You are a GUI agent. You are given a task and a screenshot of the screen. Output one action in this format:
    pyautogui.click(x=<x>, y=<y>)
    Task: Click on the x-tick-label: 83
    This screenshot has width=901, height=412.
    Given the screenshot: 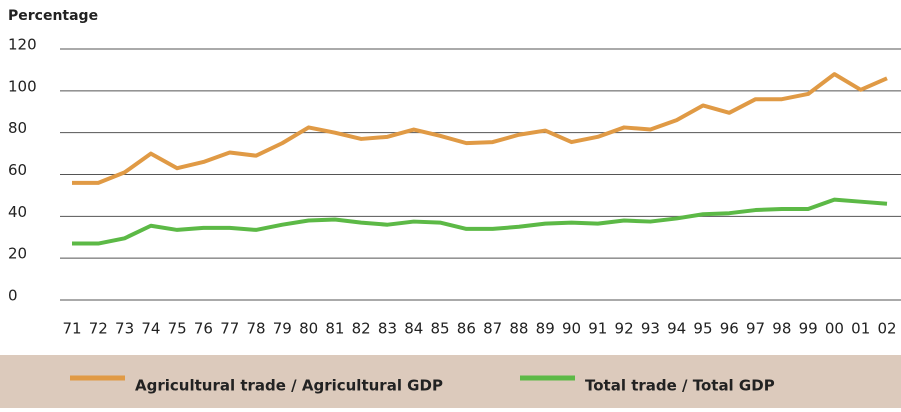 What is the action you would take?
    pyautogui.click(x=387, y=329)
    